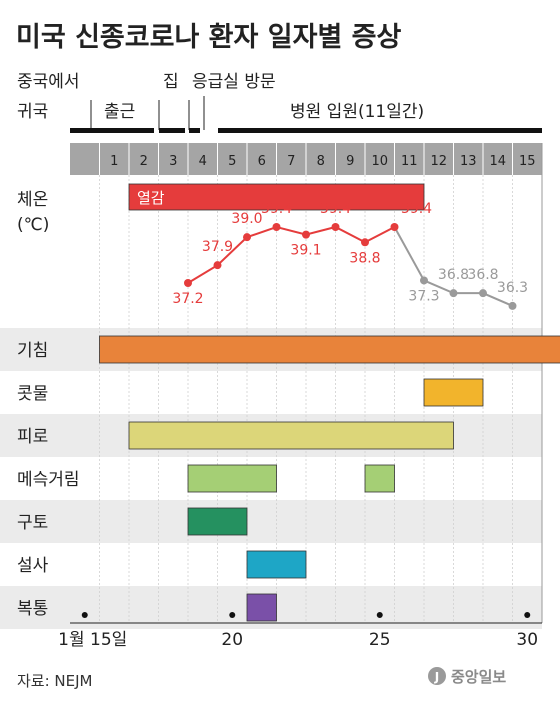 The image size is (560, 703). I want to click on event-timeline, so click(306, 130).